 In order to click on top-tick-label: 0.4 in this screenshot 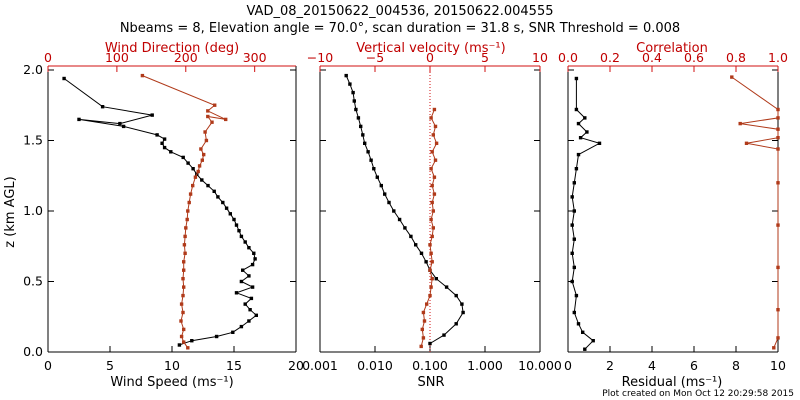, I will do `click(652, 57)`.